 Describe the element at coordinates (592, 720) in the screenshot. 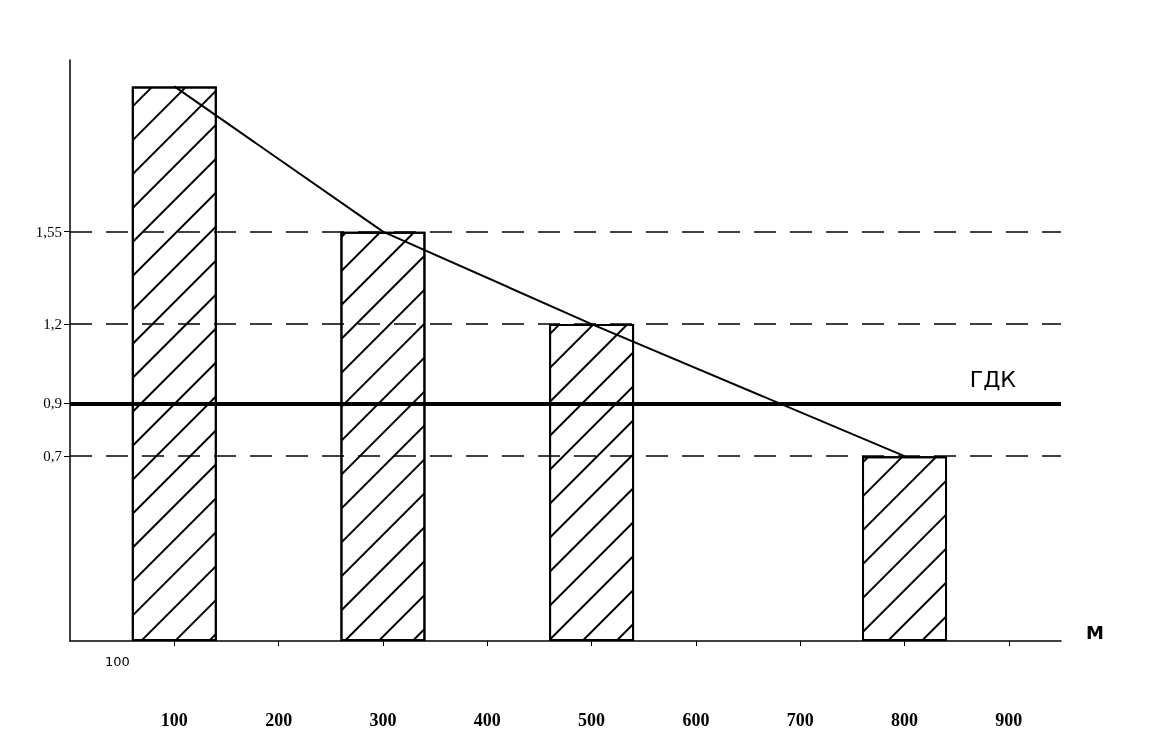

I see `x-tick-label: 500` at that location.